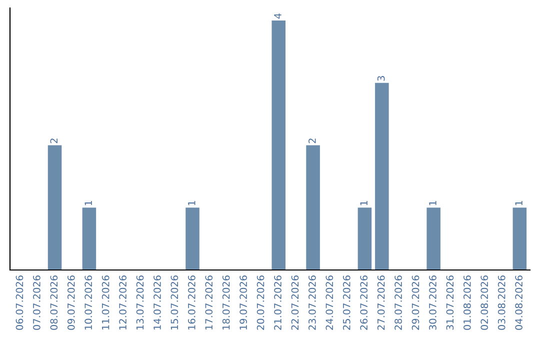 The image size is (540, 340). I want to click on x-tick-label: 29.07.2026, so click(416, 302).